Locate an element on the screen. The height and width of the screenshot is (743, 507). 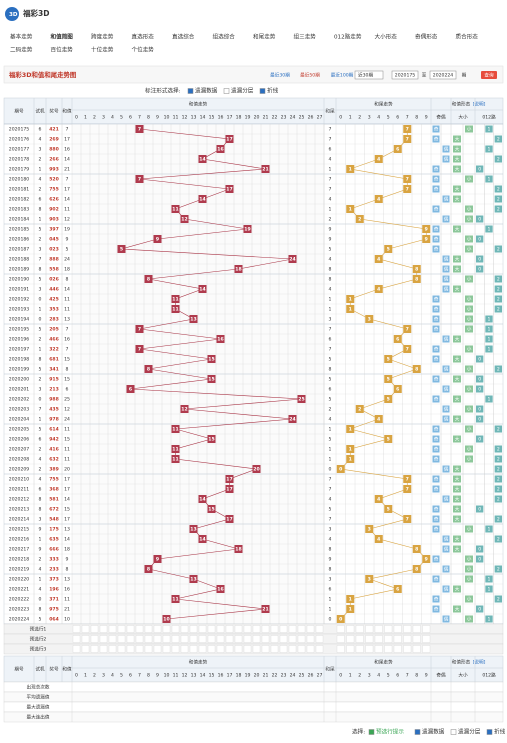
nav-link: 十位走势 is located at coordinates (102, 50).